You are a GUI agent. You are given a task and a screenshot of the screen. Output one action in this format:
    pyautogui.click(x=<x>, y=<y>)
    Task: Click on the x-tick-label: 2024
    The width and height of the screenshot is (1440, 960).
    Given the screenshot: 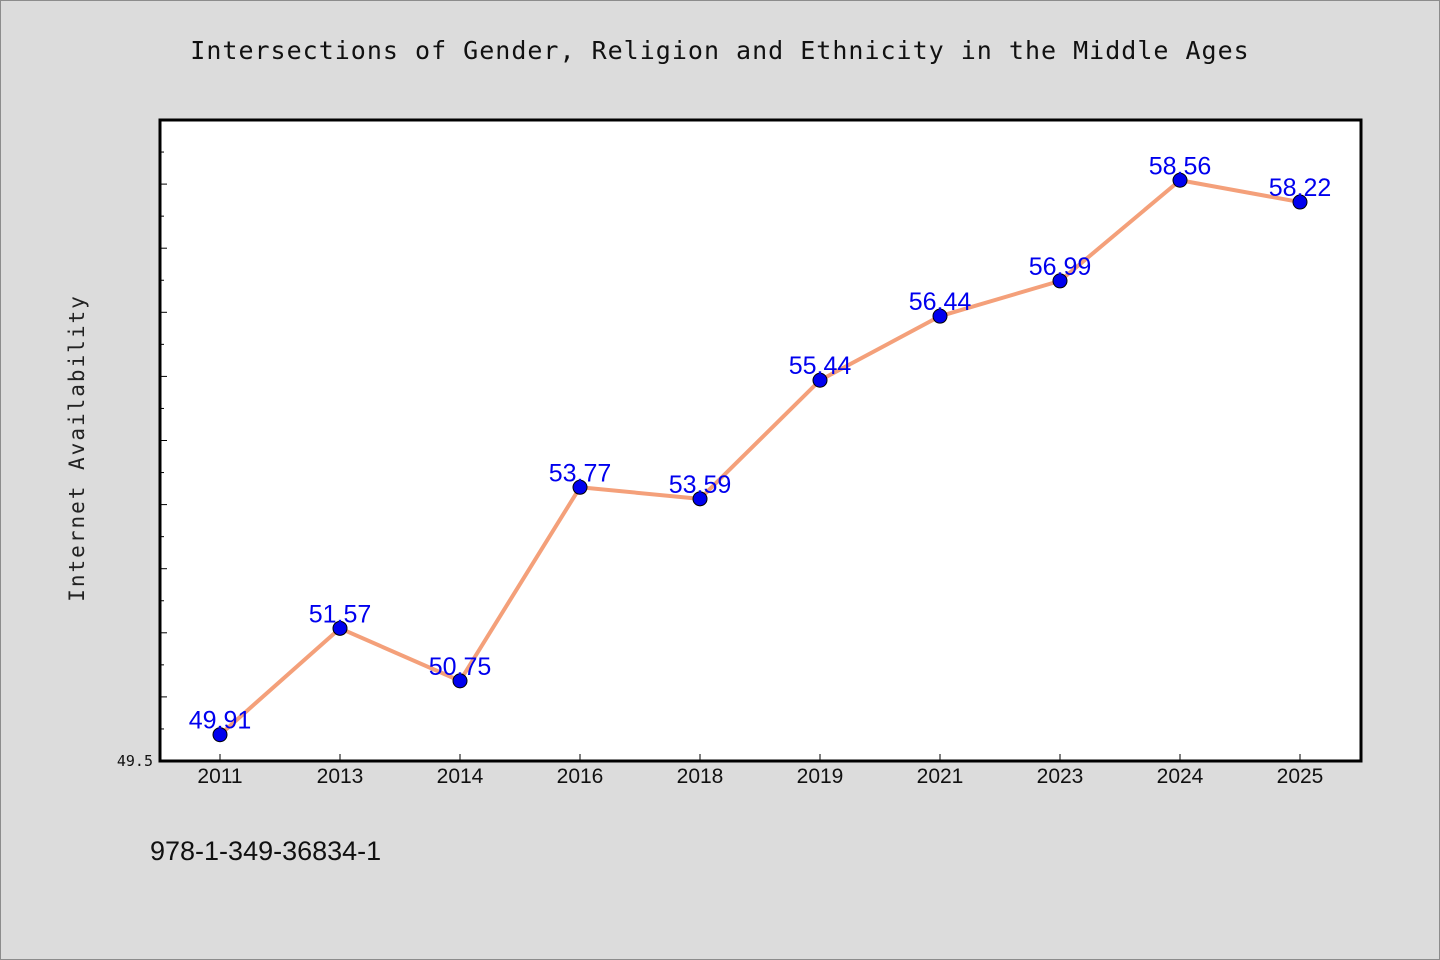 What is the action you would take?
    pyautogui.click(x=1180, y=776)
    